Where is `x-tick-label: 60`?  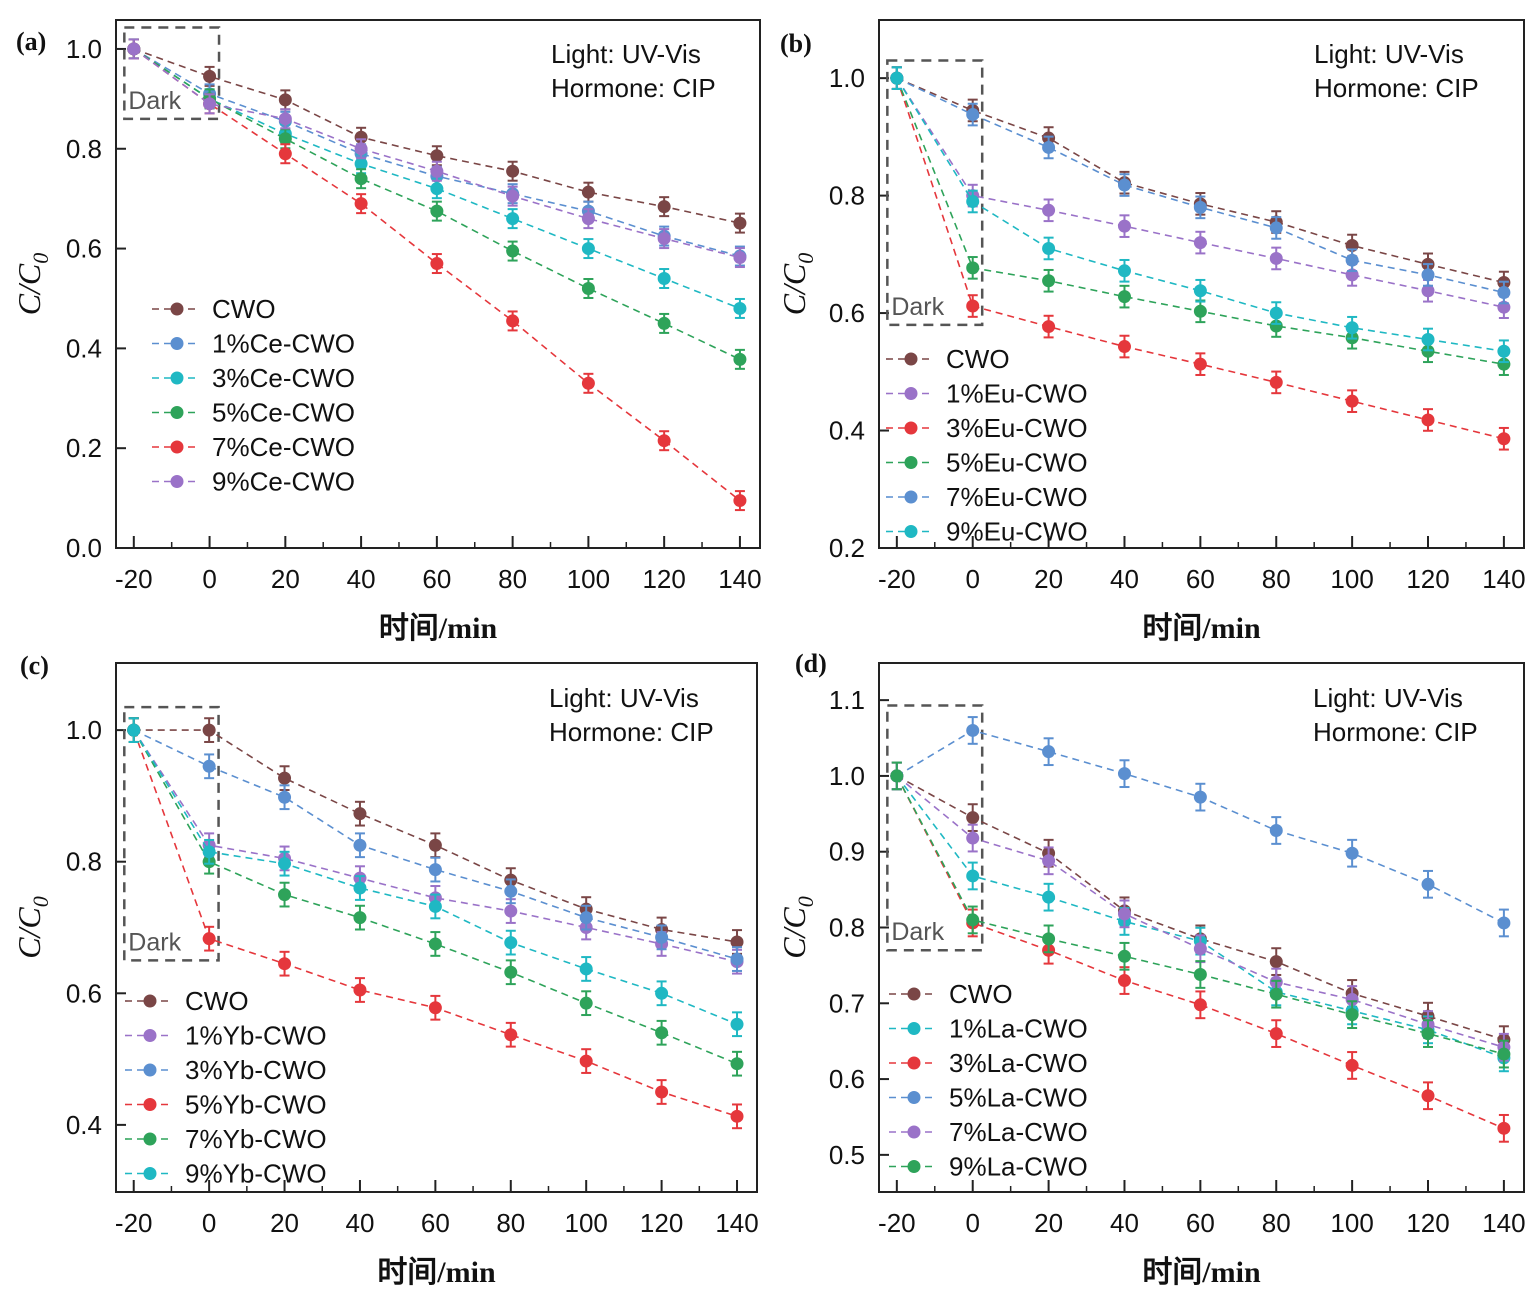
x-tick-label: 60 is located at coordinates (1200, 1223).